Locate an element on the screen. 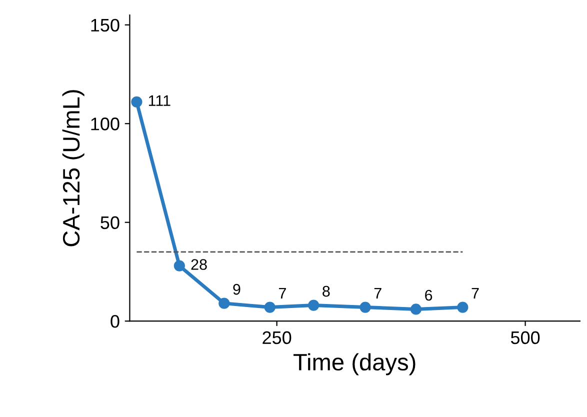  y-tick-label: 100 is located at coordinates (105, 124).